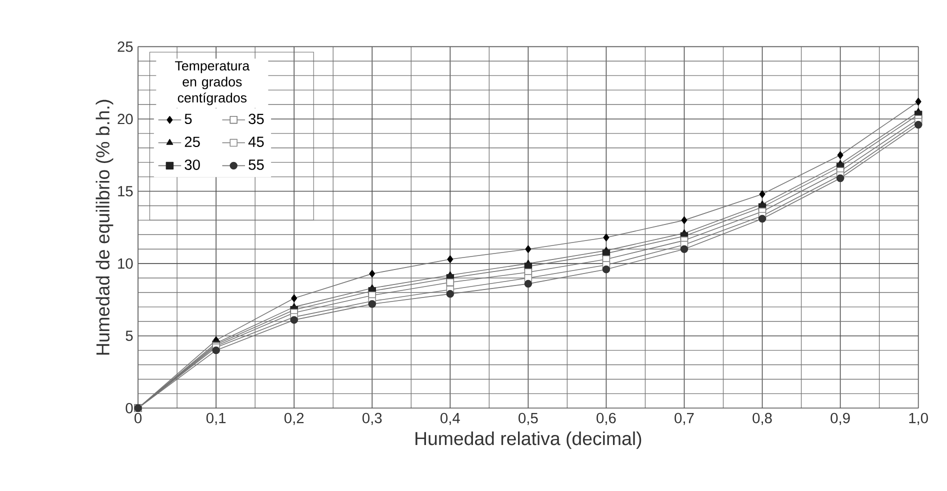  What do you see at coordinates (256, 119) in the screenshot?
I see `legend-label: 35` at bounding box center [256, 119].